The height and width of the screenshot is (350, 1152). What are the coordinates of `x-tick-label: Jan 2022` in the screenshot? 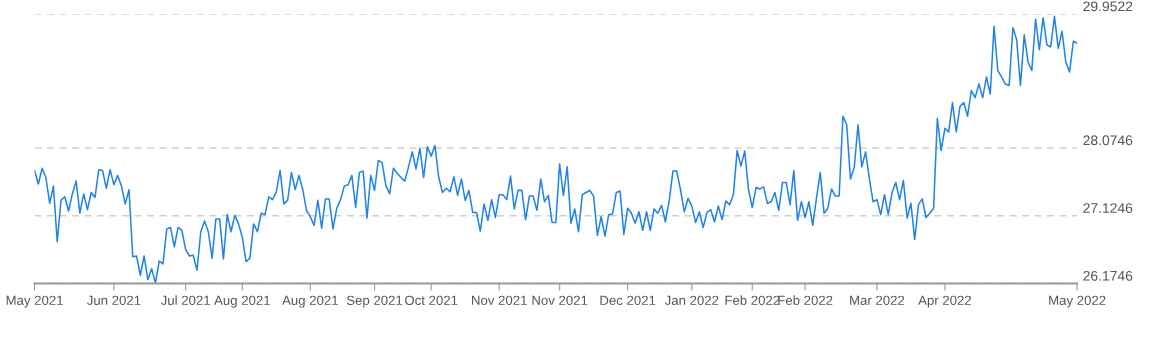 It's located at (691, 300).